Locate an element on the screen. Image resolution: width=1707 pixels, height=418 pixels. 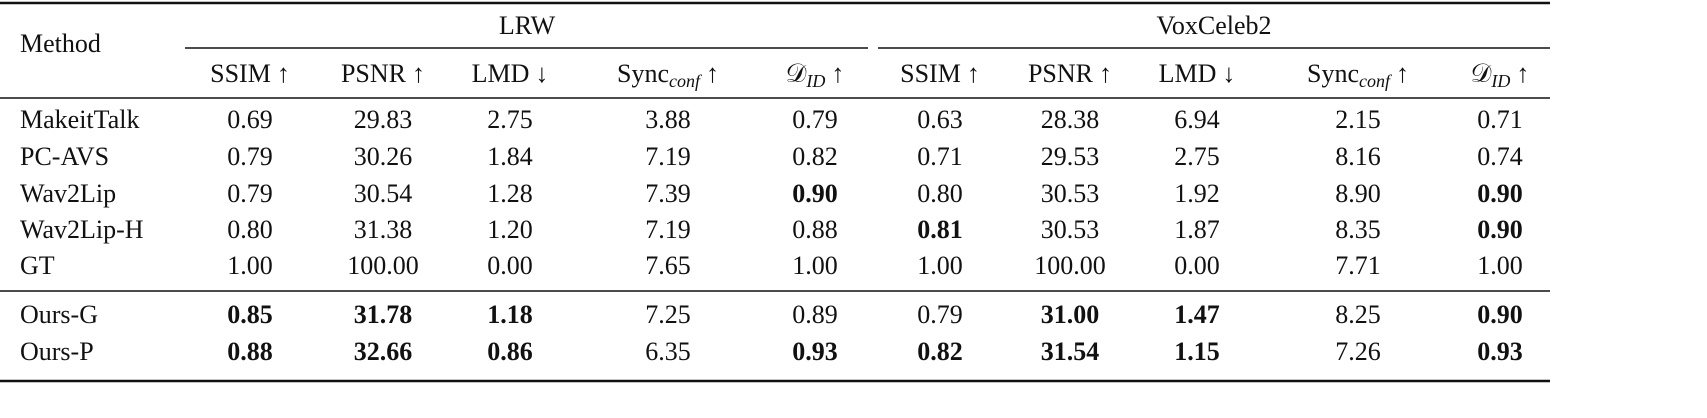
cell: 100.00 is located at coordinates (383, 265).